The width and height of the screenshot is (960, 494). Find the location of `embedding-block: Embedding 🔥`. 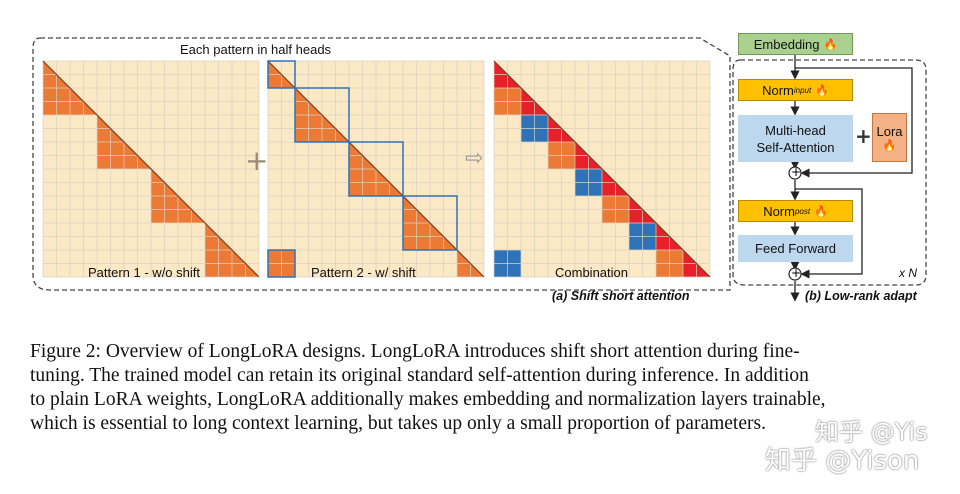

embedding-block: Embedding 🔥 is located at coordinates (795, 44).